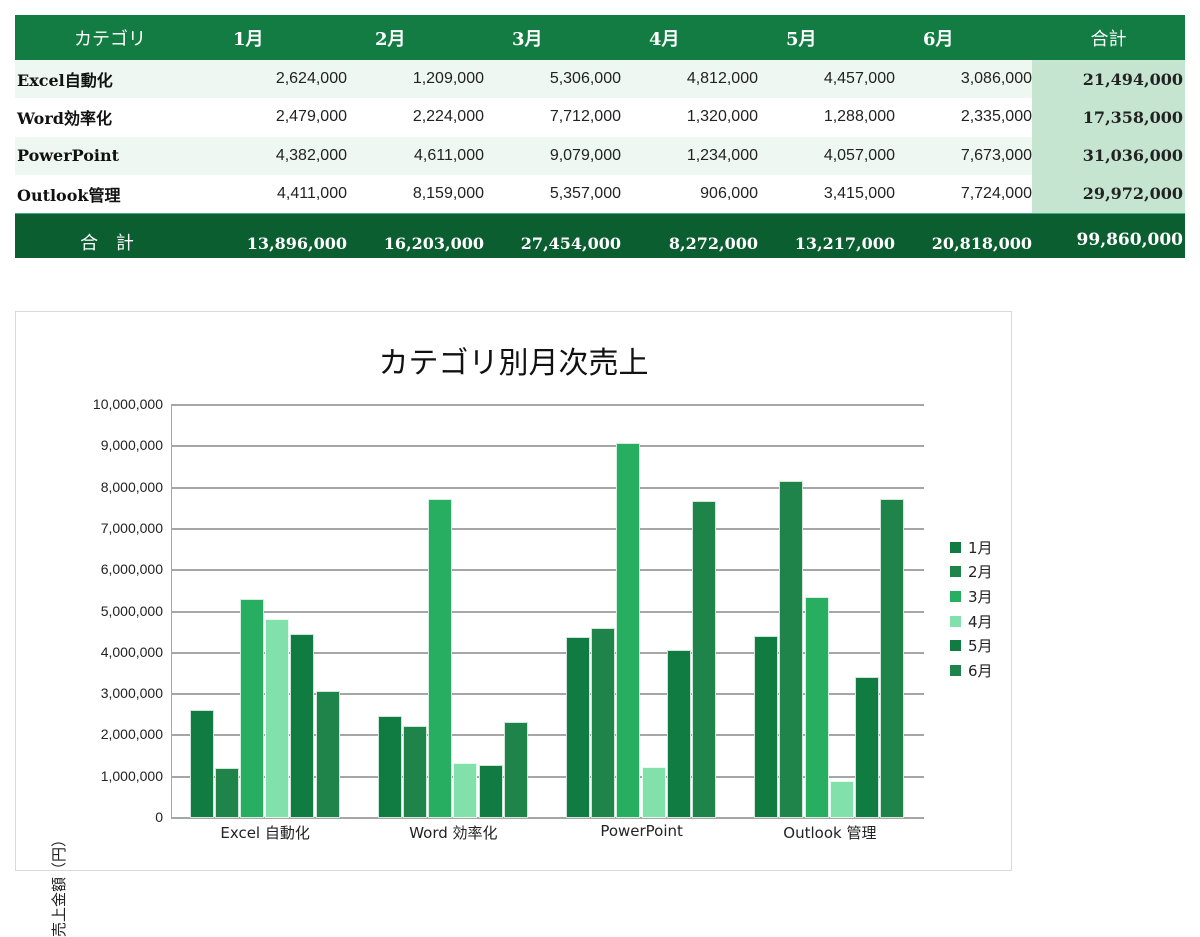  What do you see at coordinates (963, 155) in the screenshot?
I see `row-value: 7,673,000` at bounding box center [963, 155].